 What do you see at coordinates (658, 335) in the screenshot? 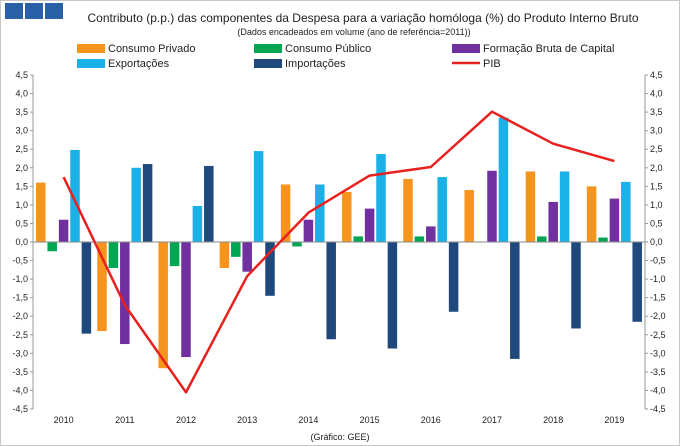
I see `y-tick-label-right: -2,5` at bounding box center [658, 335].